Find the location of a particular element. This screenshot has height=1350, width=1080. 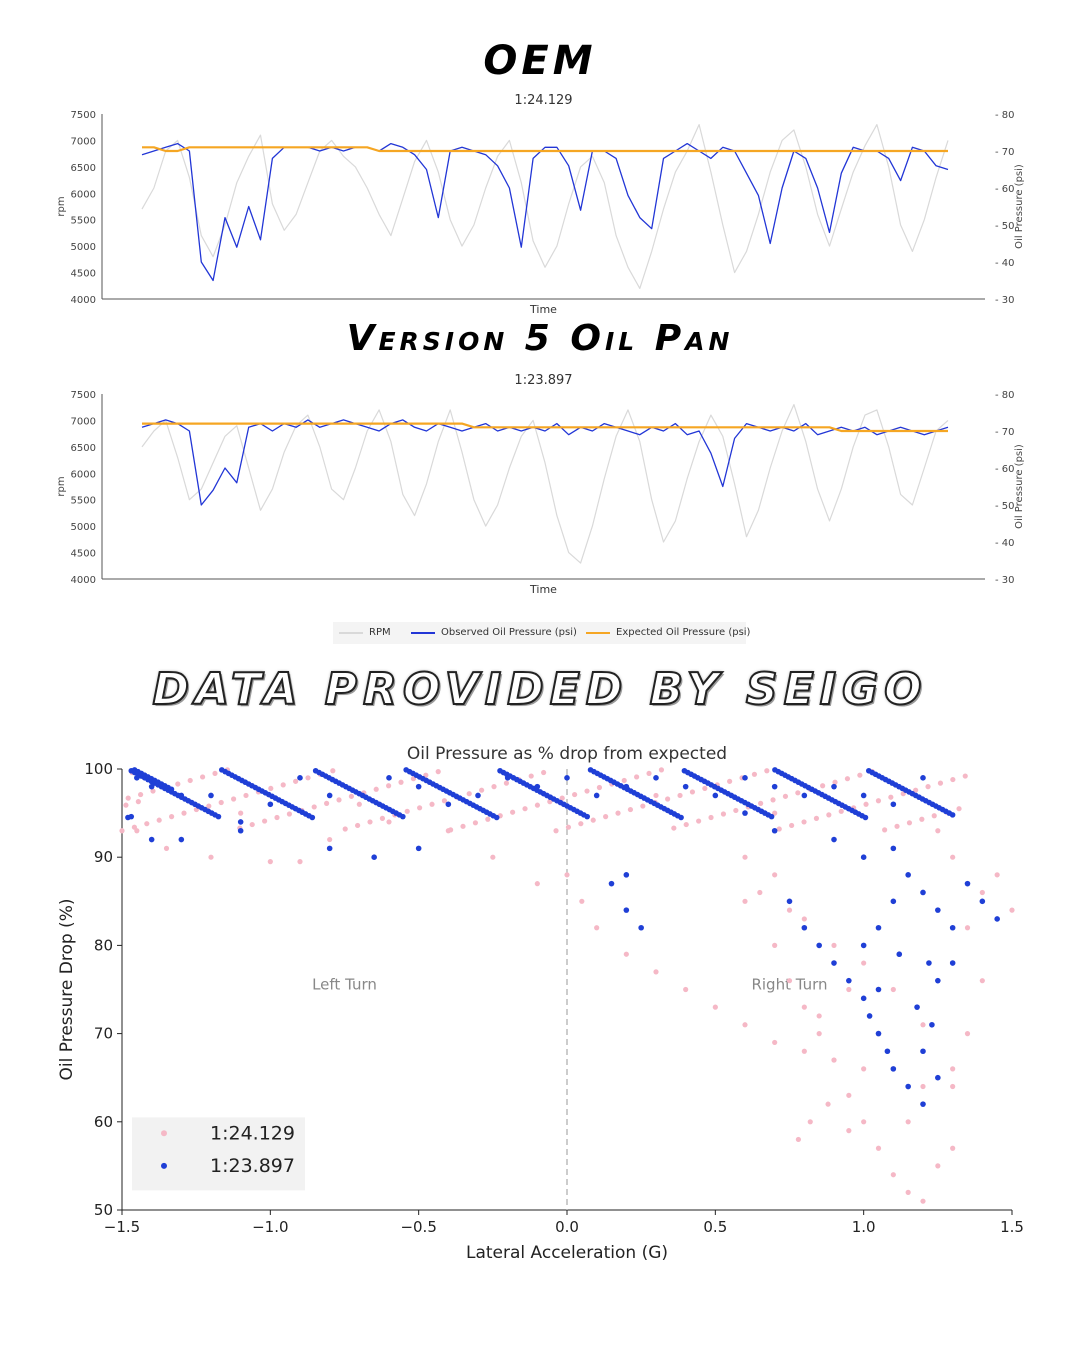

y-right-axis-label: Oil Pressure (psi) is located at coordinates (1019, 206).